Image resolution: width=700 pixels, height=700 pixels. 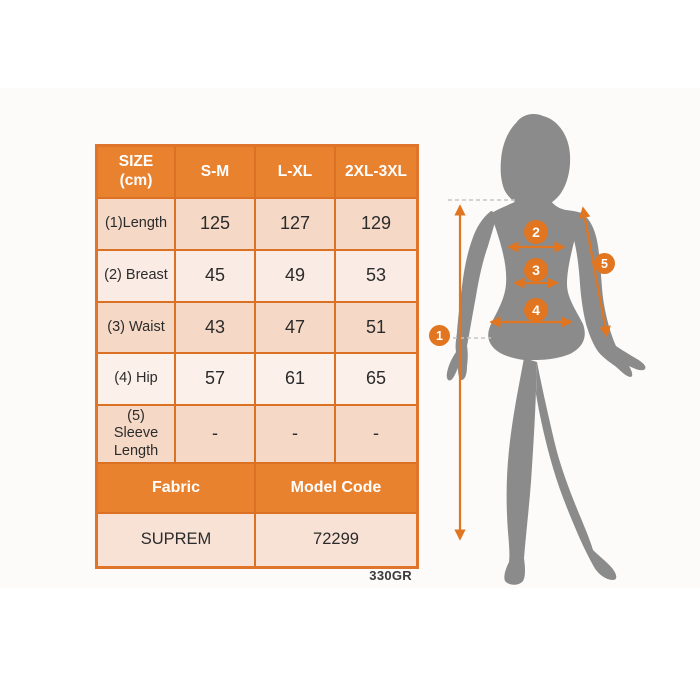 What do you see at coordinates (136, 172) in the screenshot?
I see `size-unit-header: SIZE (cm)` at bounding box center [136, 172].